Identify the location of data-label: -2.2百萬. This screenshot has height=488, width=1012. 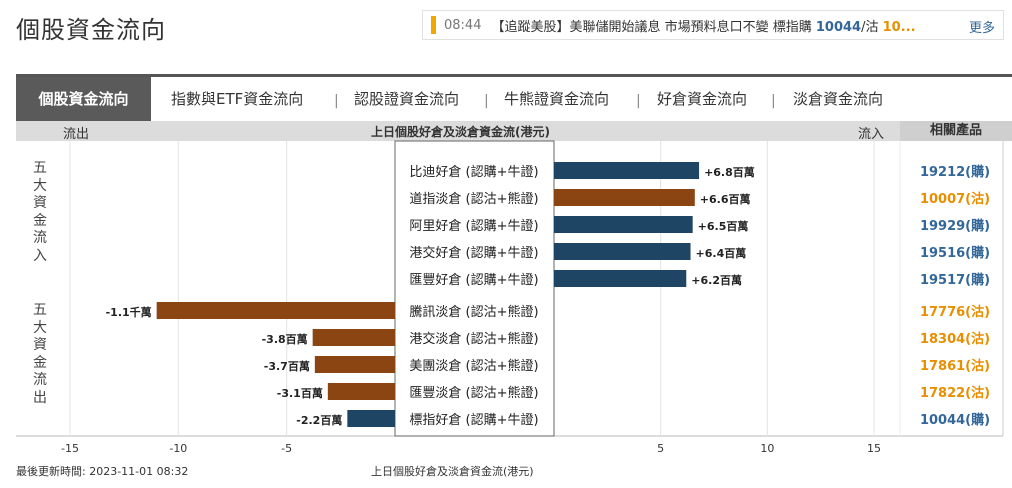
(319, 420).